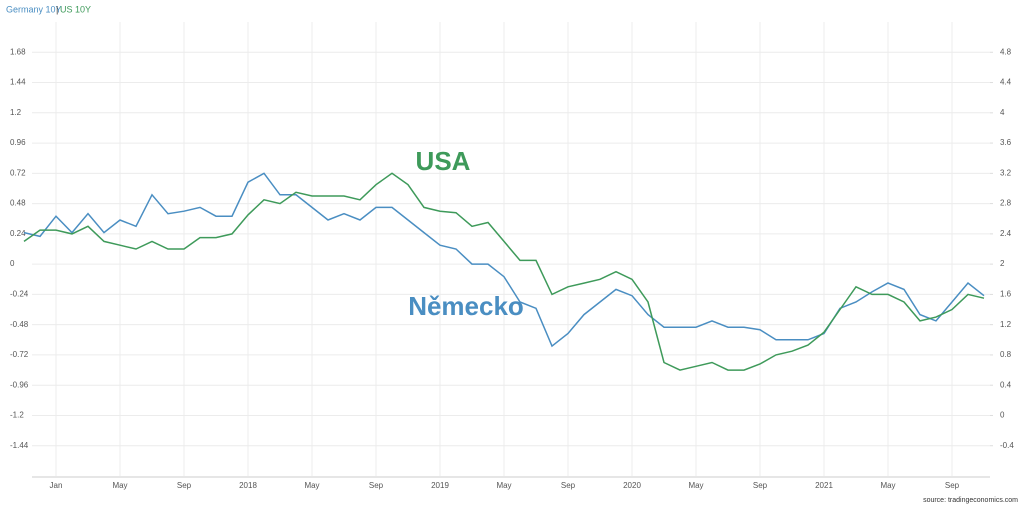  What do you see at coordinates (16, 112) in the screenshot?
I see `y-tick-label: 1.2` at bounding box center [16, 112].